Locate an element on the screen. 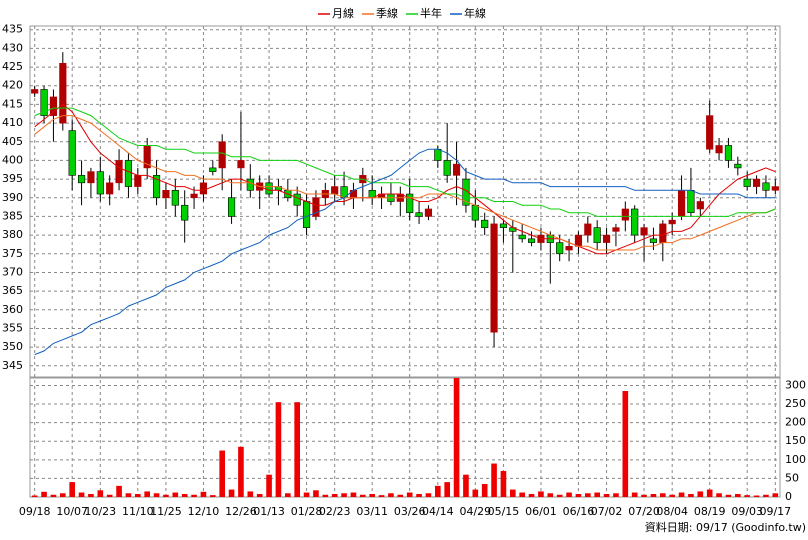 The image size is (808, 540). x-tick-label: 03/26 is located at coordinates (410, 511).